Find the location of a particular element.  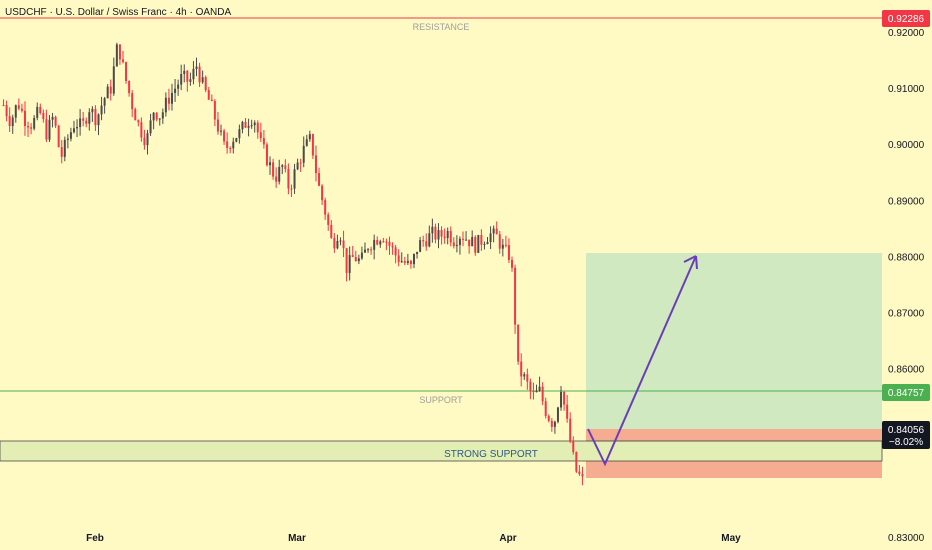

current-change-text: −8.02% is located at coordinates (906, 442).